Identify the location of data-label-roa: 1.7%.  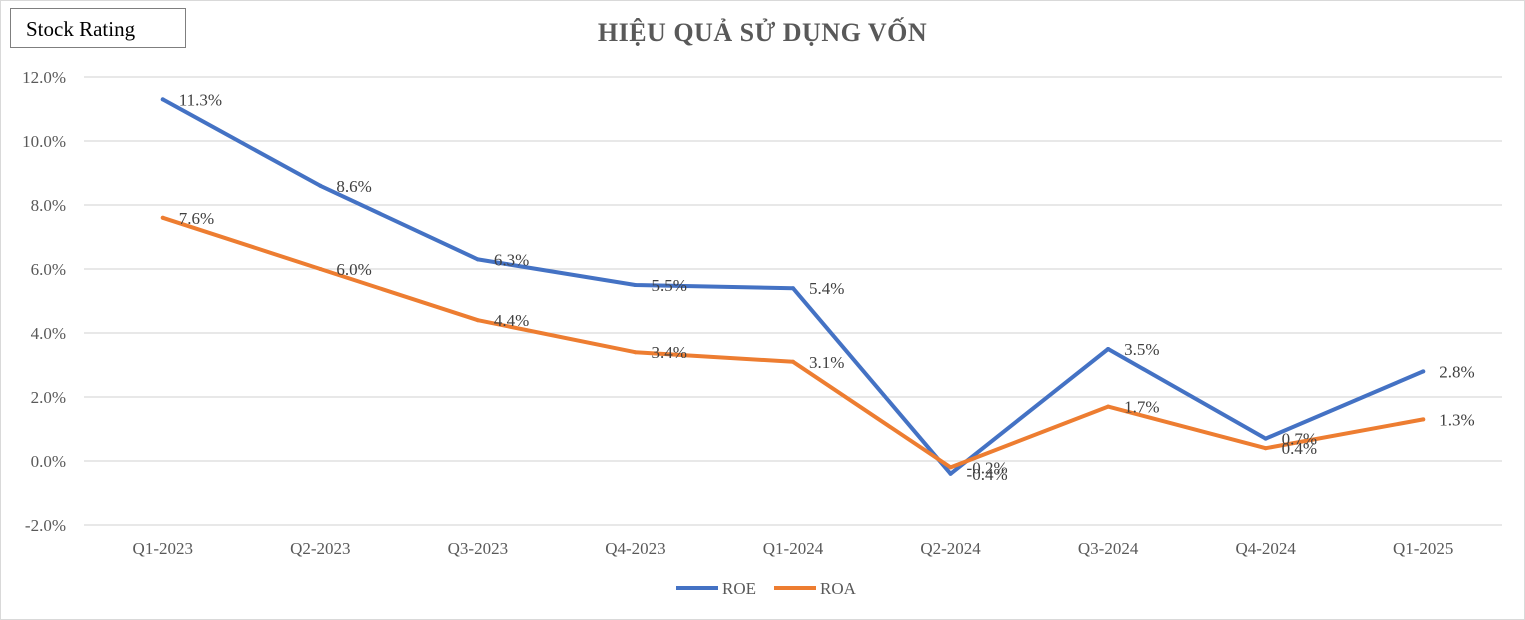
(1141, 407).